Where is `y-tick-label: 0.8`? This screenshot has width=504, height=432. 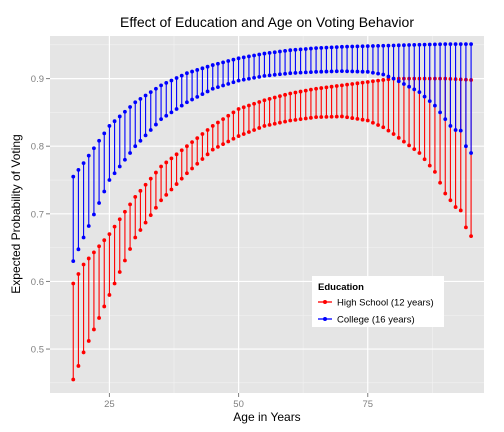
y-tick-label: 0.8 is located at coordinates (37, 147).